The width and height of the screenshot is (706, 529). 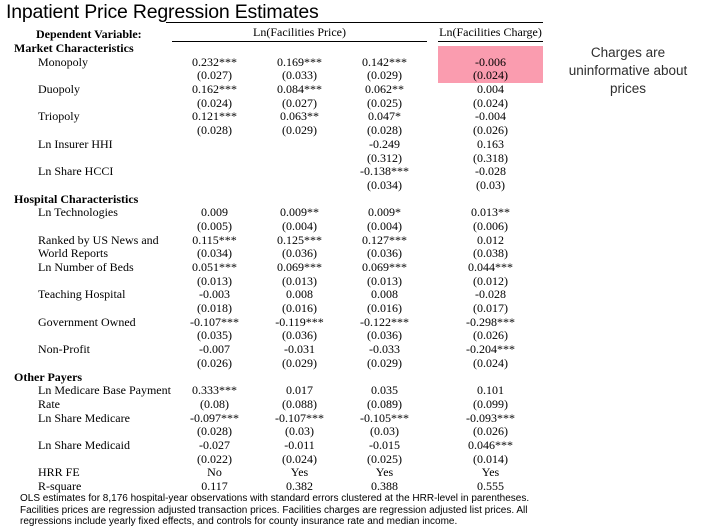 What do you see at coordinates (214, 267) in the screenshot?
I see `table-cell: 0.051***` at bounding box center [214, 267].